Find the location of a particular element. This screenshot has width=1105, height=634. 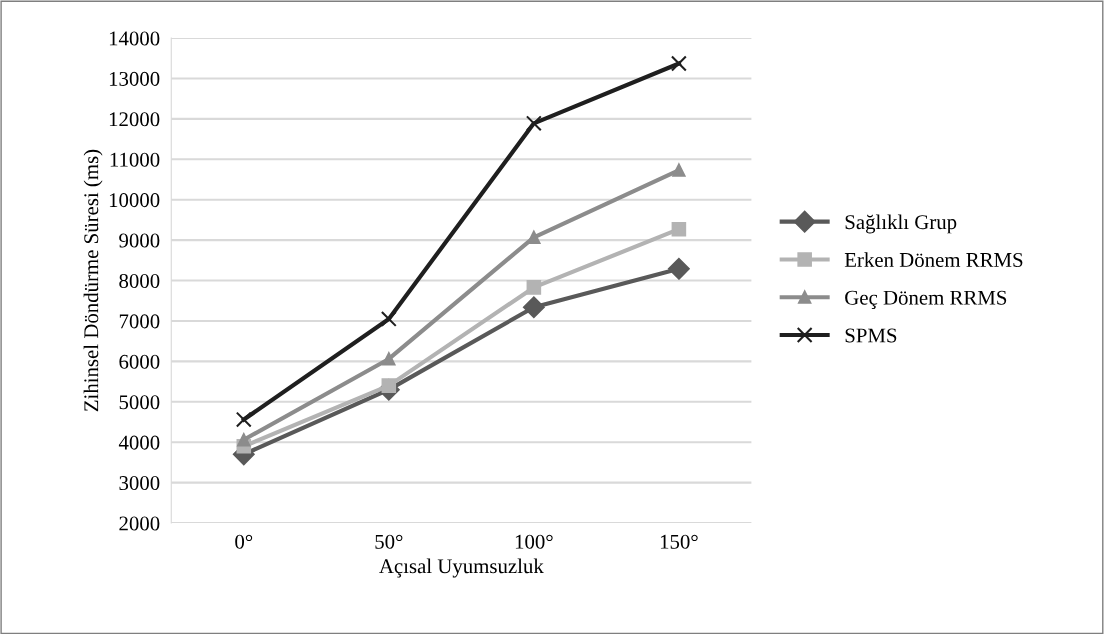

y-tick-label: 10000 is located at coordinates (134, 200).